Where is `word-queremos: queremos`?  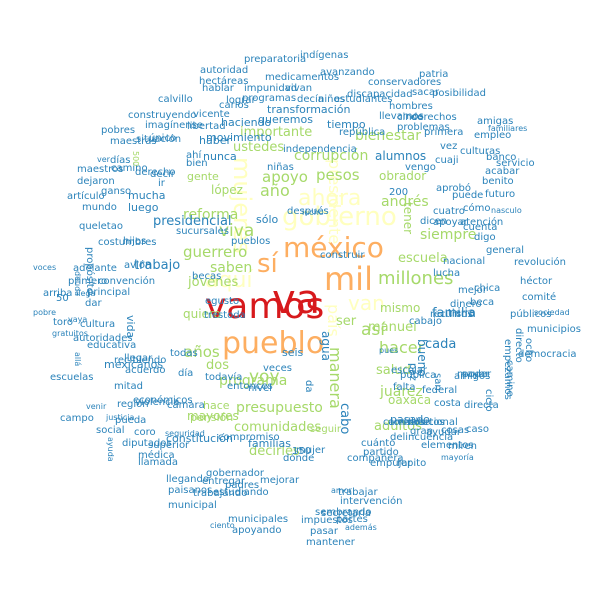
word-queremos: queremos is located at coordinates (285, 120).